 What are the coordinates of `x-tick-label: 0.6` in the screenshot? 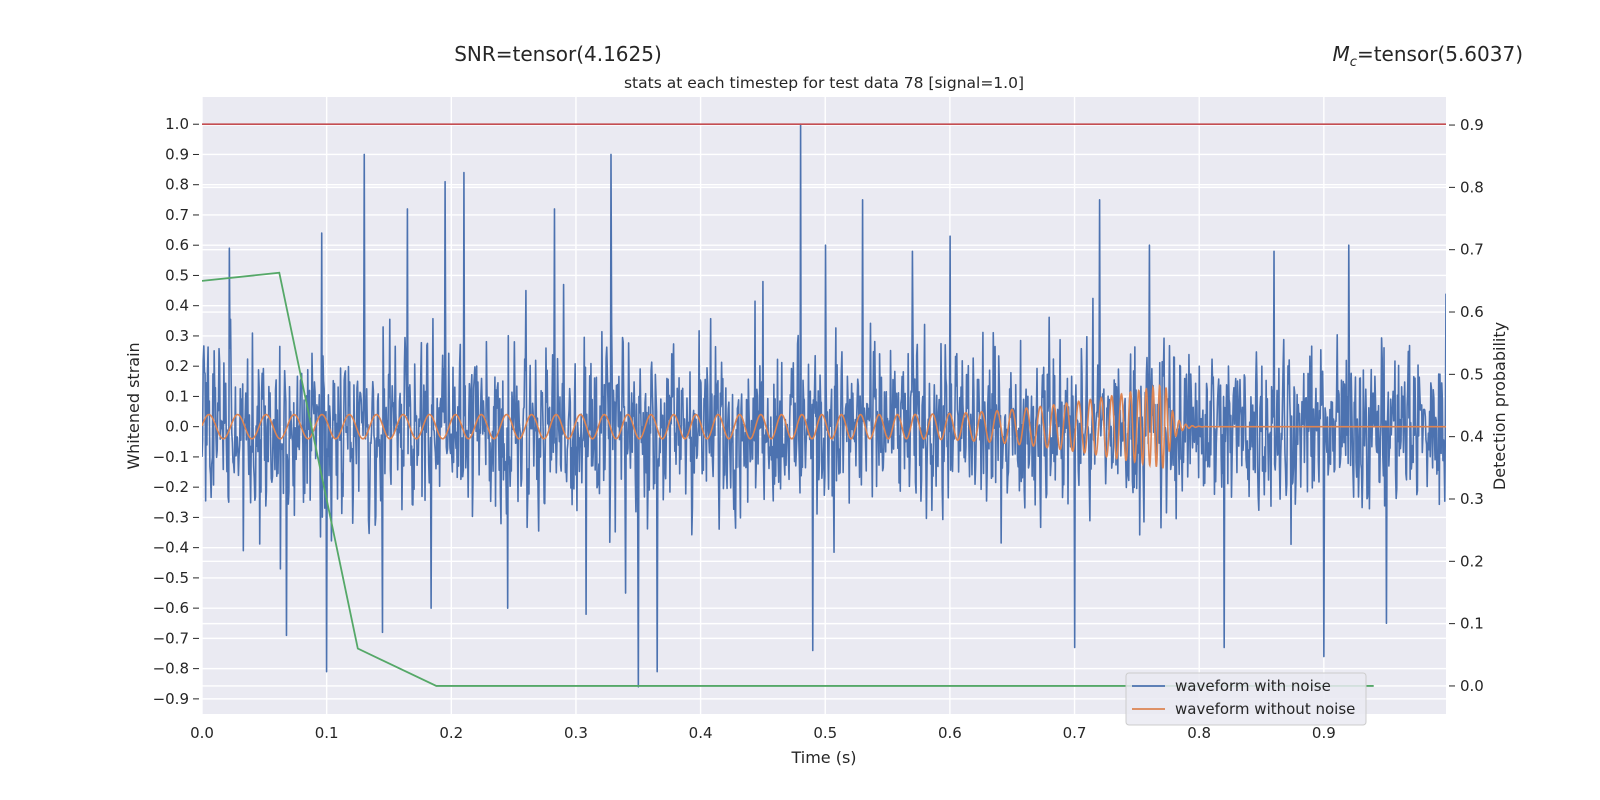 It's located at (950, 733).